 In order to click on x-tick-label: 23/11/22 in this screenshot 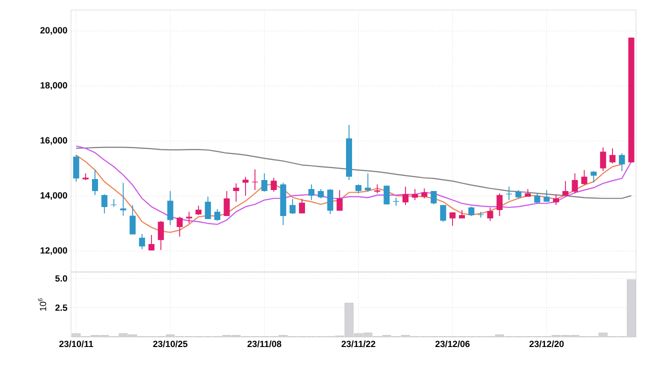, I will do `click(359, 344)`.